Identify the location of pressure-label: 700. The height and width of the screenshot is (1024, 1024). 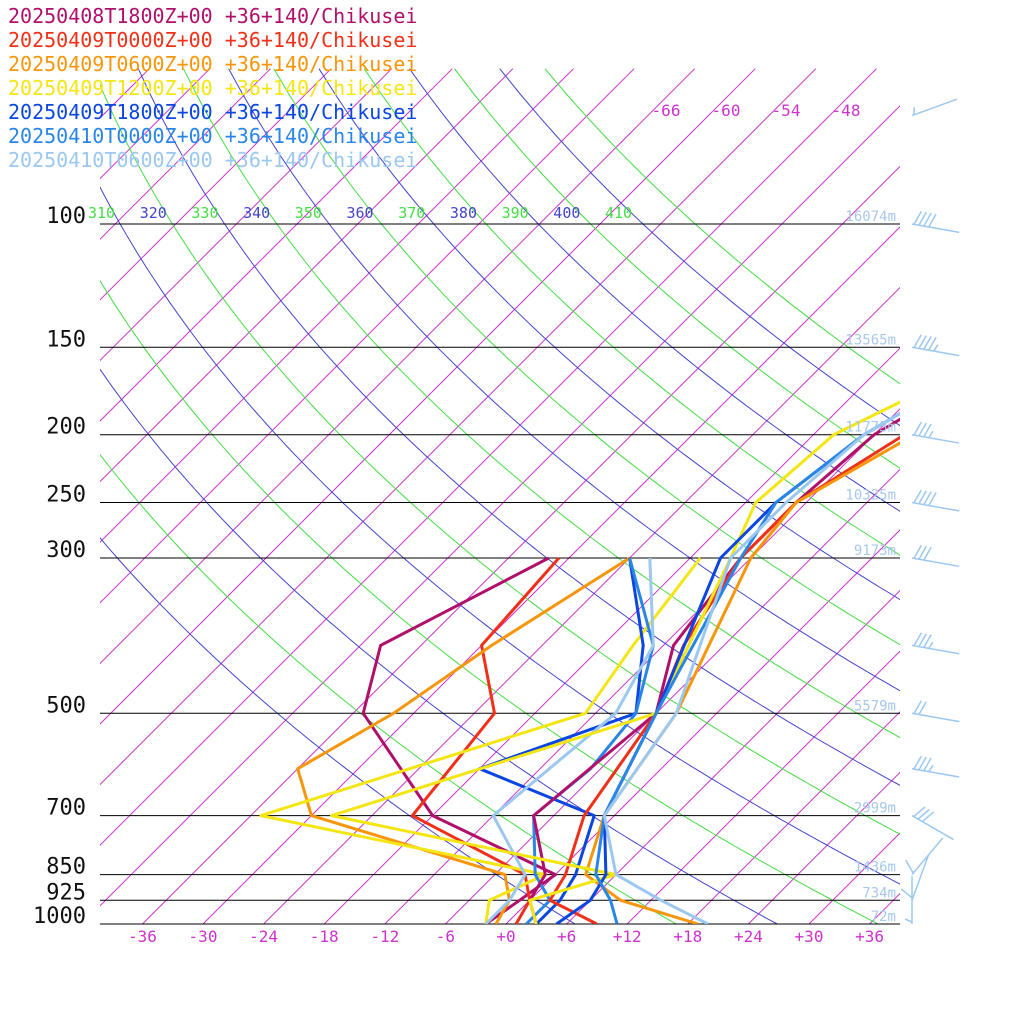
(66, 808).